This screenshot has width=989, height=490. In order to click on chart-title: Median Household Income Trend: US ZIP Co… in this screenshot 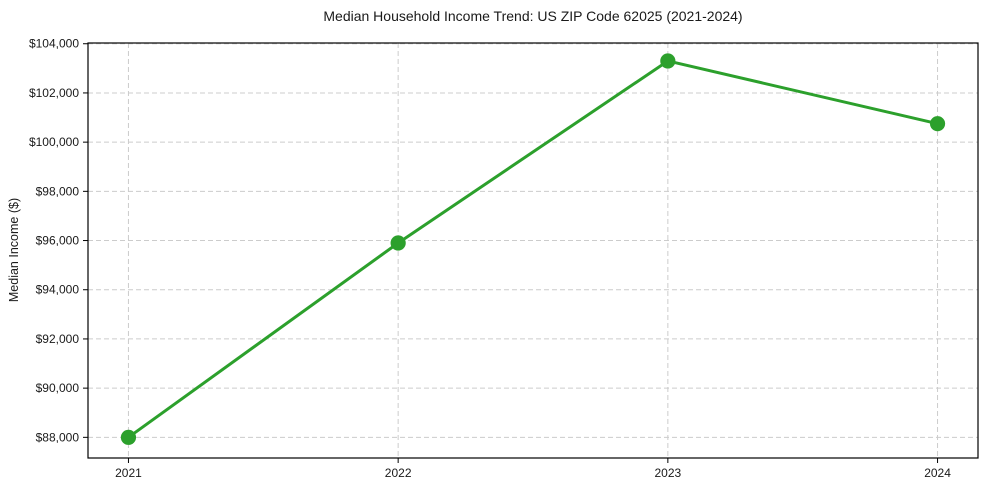, I will do `click(533, 16)`.